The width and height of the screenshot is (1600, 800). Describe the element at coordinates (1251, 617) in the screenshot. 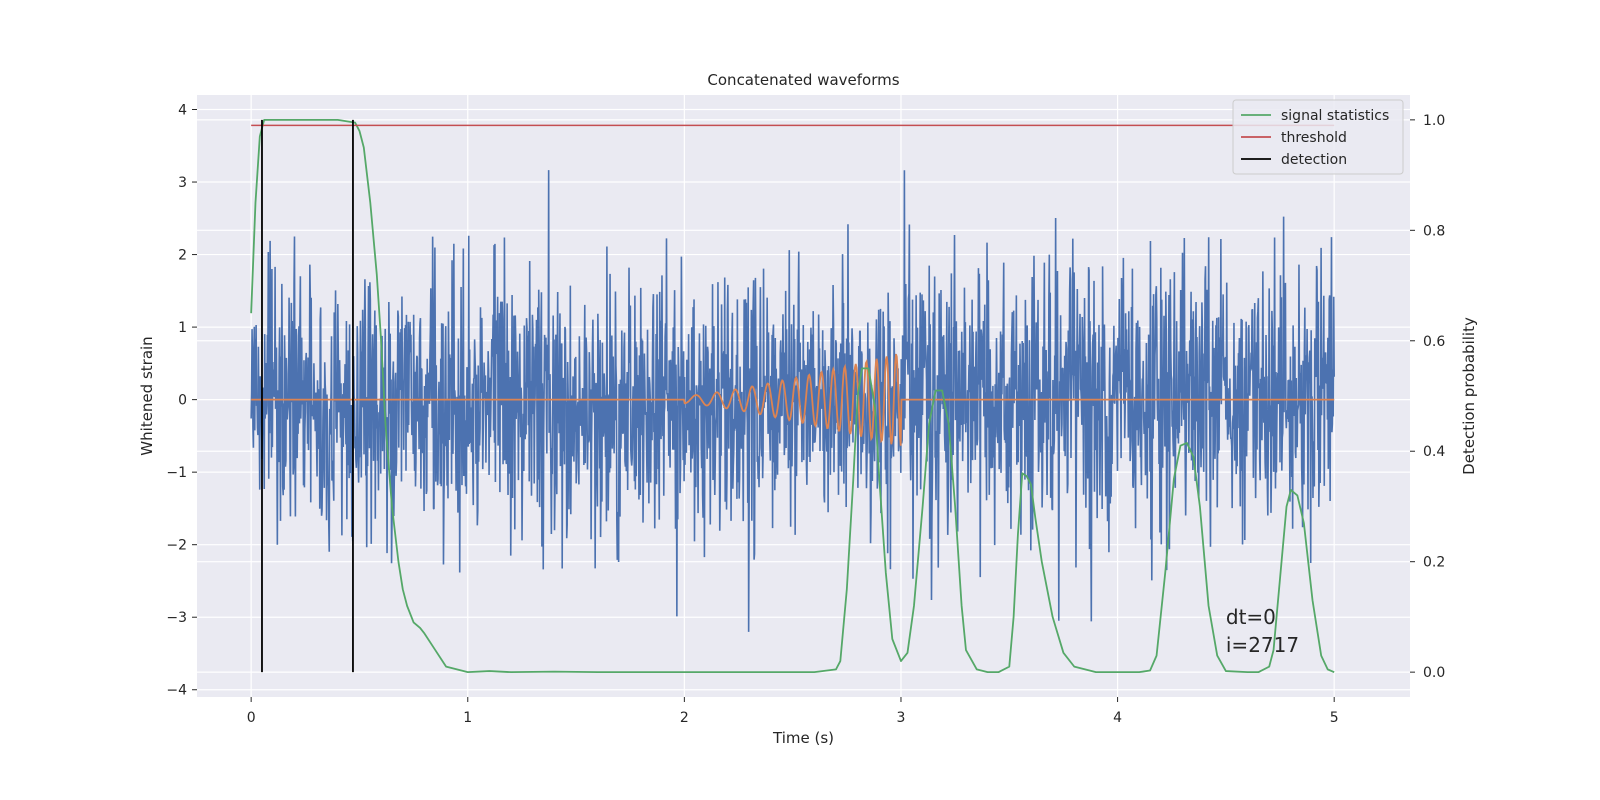

I see `annotation-dt: dt=0` at that location.